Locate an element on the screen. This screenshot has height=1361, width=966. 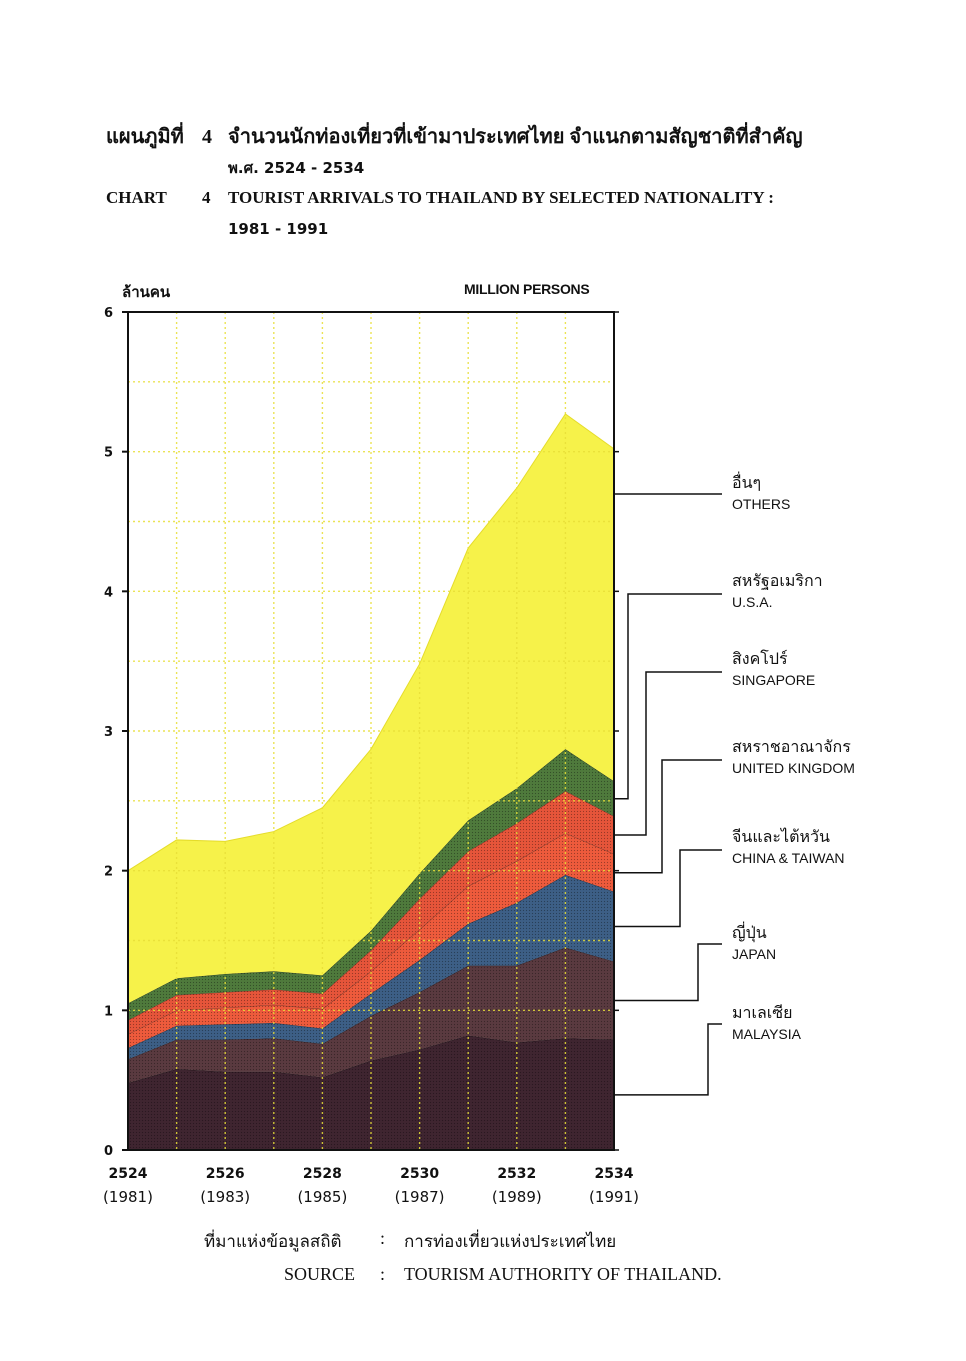
x-tick-label-be: 2526 is located at coordinates (225, 1174).